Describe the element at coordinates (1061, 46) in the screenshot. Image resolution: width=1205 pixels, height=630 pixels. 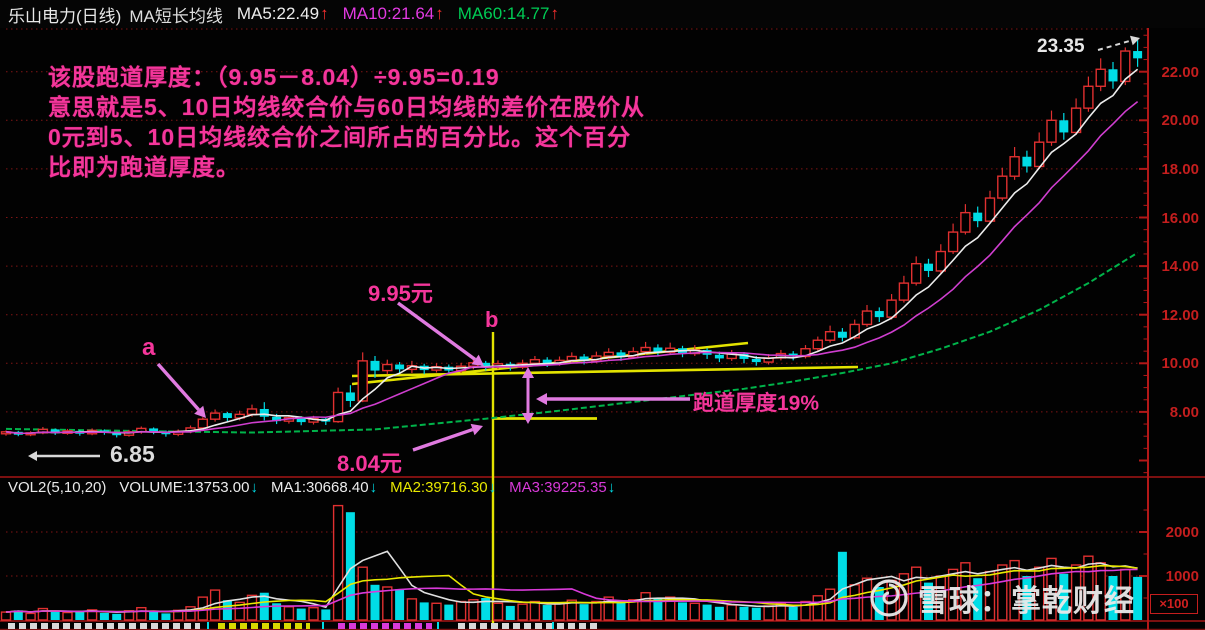
I see `last-high-label: 23.35` at that location.